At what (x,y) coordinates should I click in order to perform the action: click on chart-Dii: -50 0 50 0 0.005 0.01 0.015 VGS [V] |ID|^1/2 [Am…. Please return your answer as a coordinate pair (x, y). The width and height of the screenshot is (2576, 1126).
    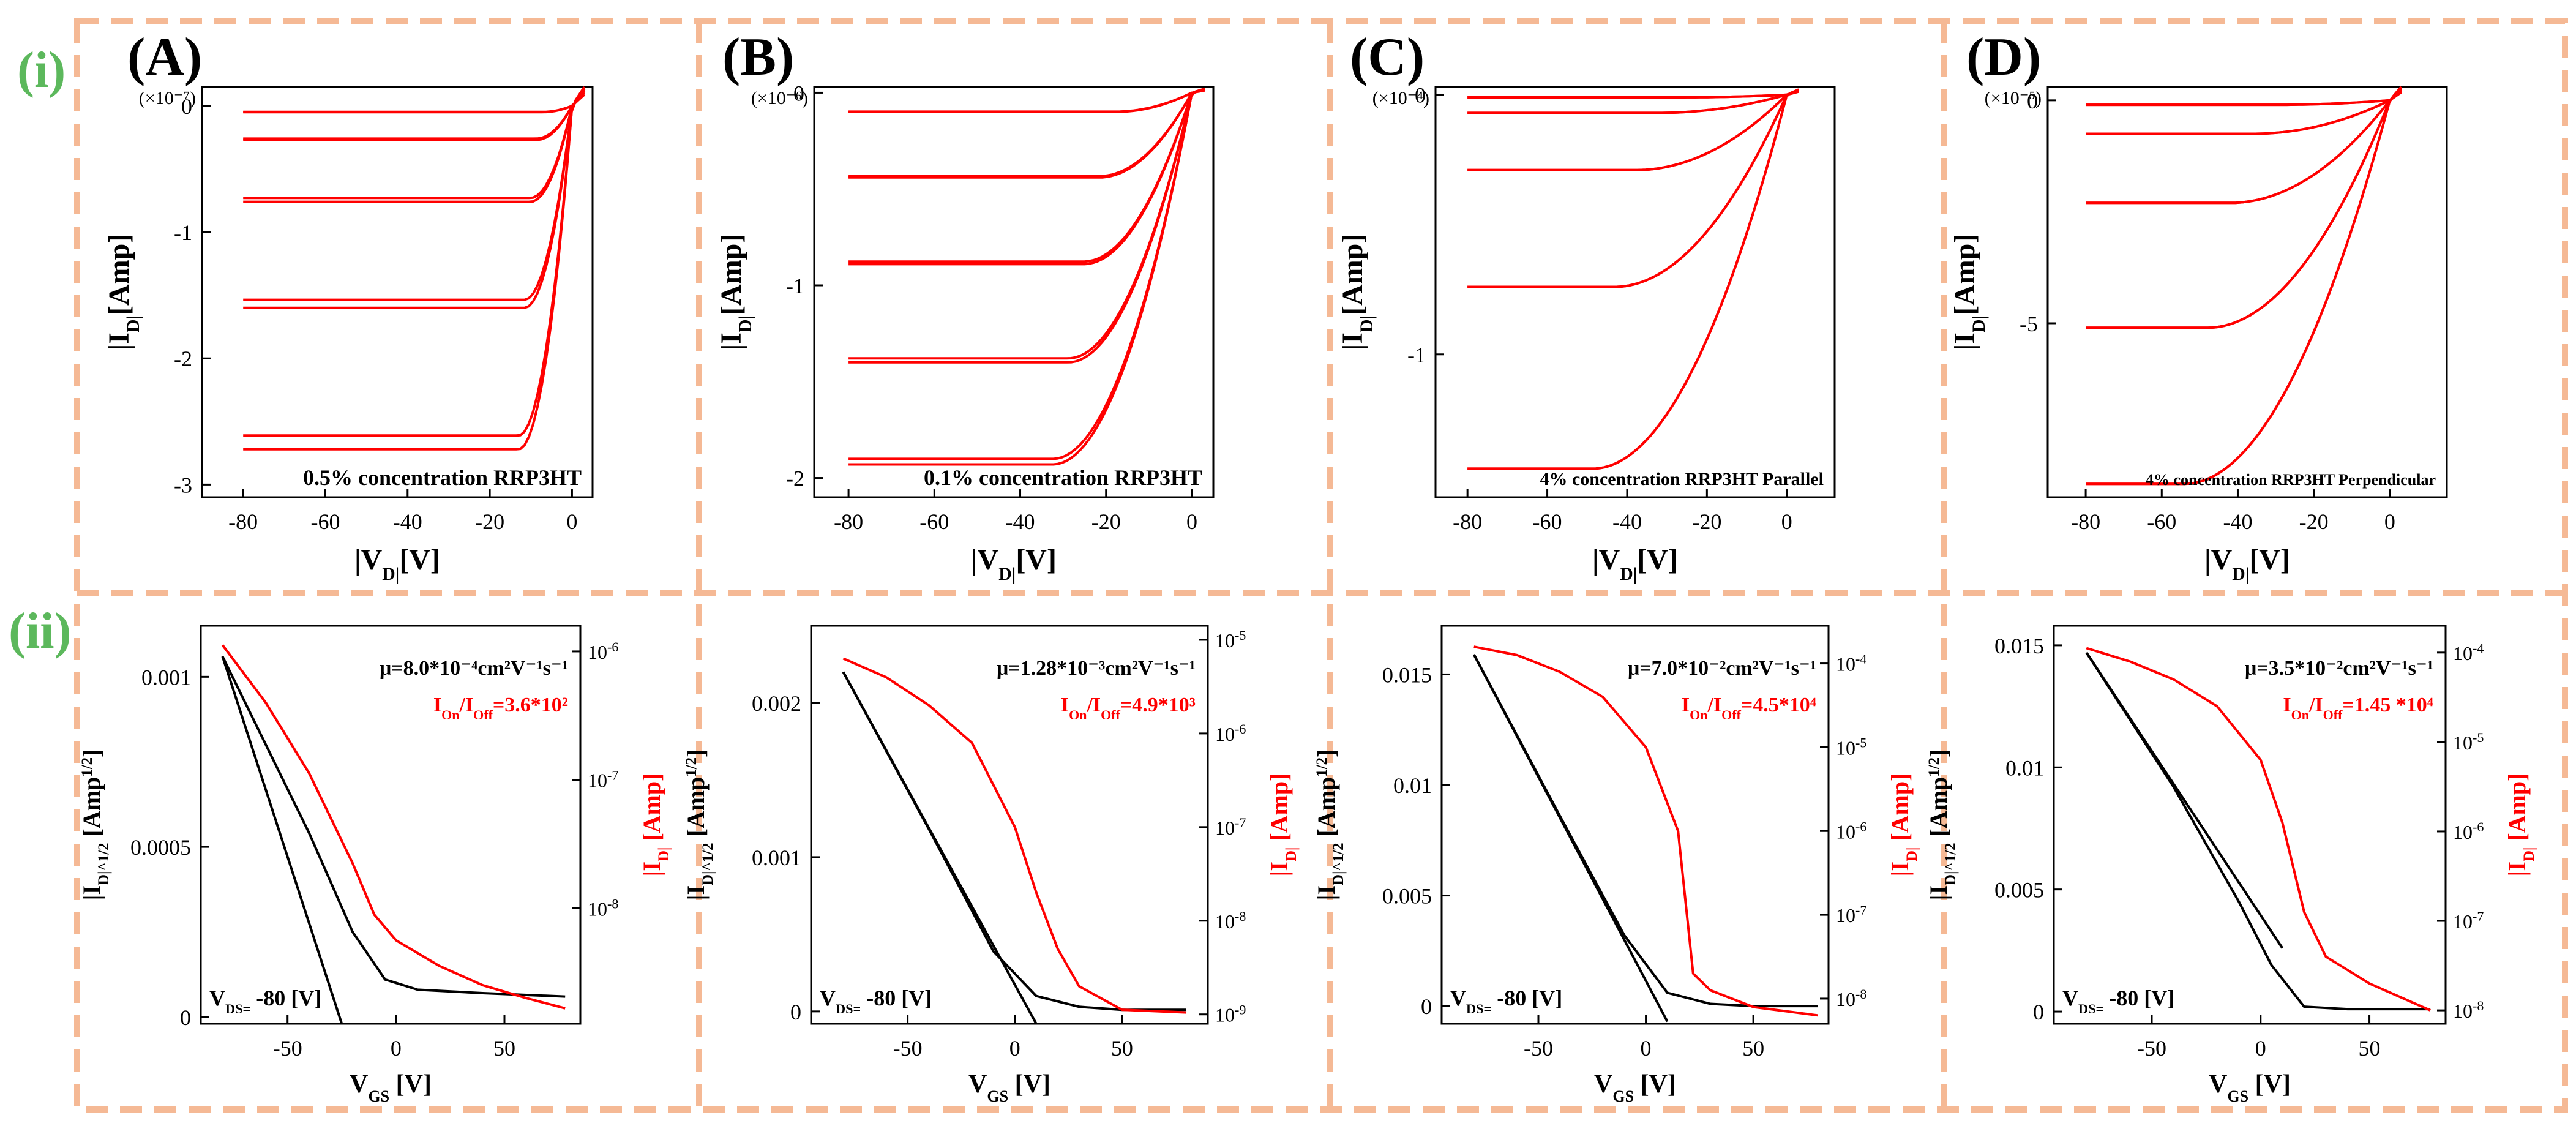
    Looking at the image, I should click on (2231, 865).